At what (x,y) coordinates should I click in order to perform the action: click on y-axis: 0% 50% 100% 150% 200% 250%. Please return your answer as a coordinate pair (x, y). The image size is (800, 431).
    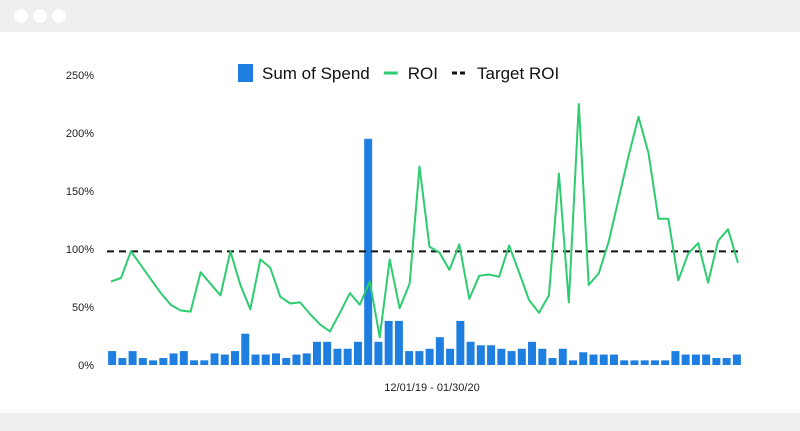
    Looking at the image, I should click on (80, 221).